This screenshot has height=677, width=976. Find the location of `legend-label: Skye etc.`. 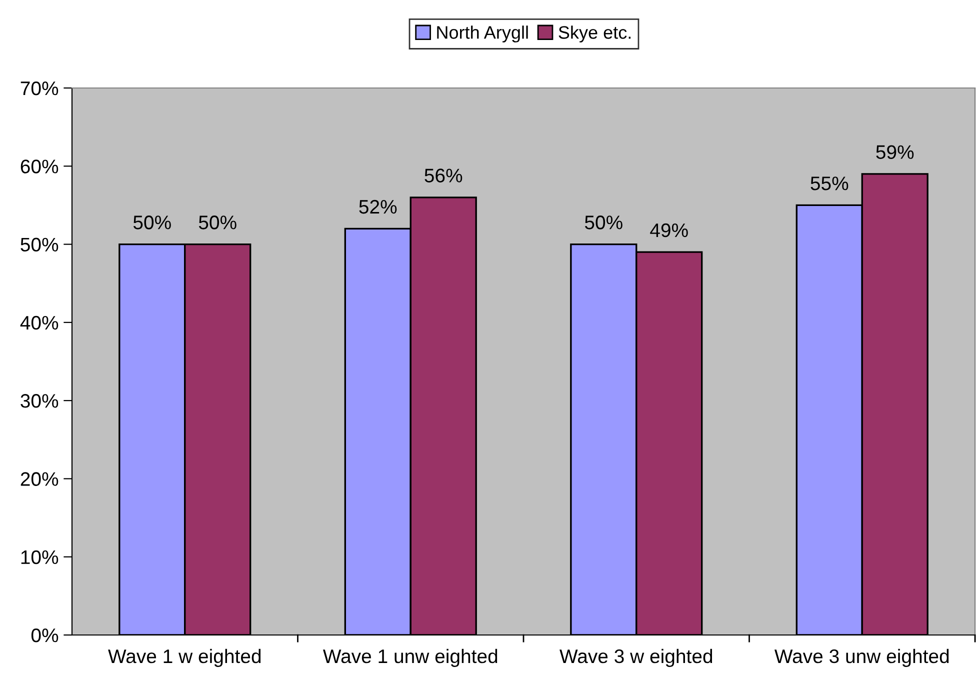

legend-label: Skye etc. is located at coordinates (594, 34).